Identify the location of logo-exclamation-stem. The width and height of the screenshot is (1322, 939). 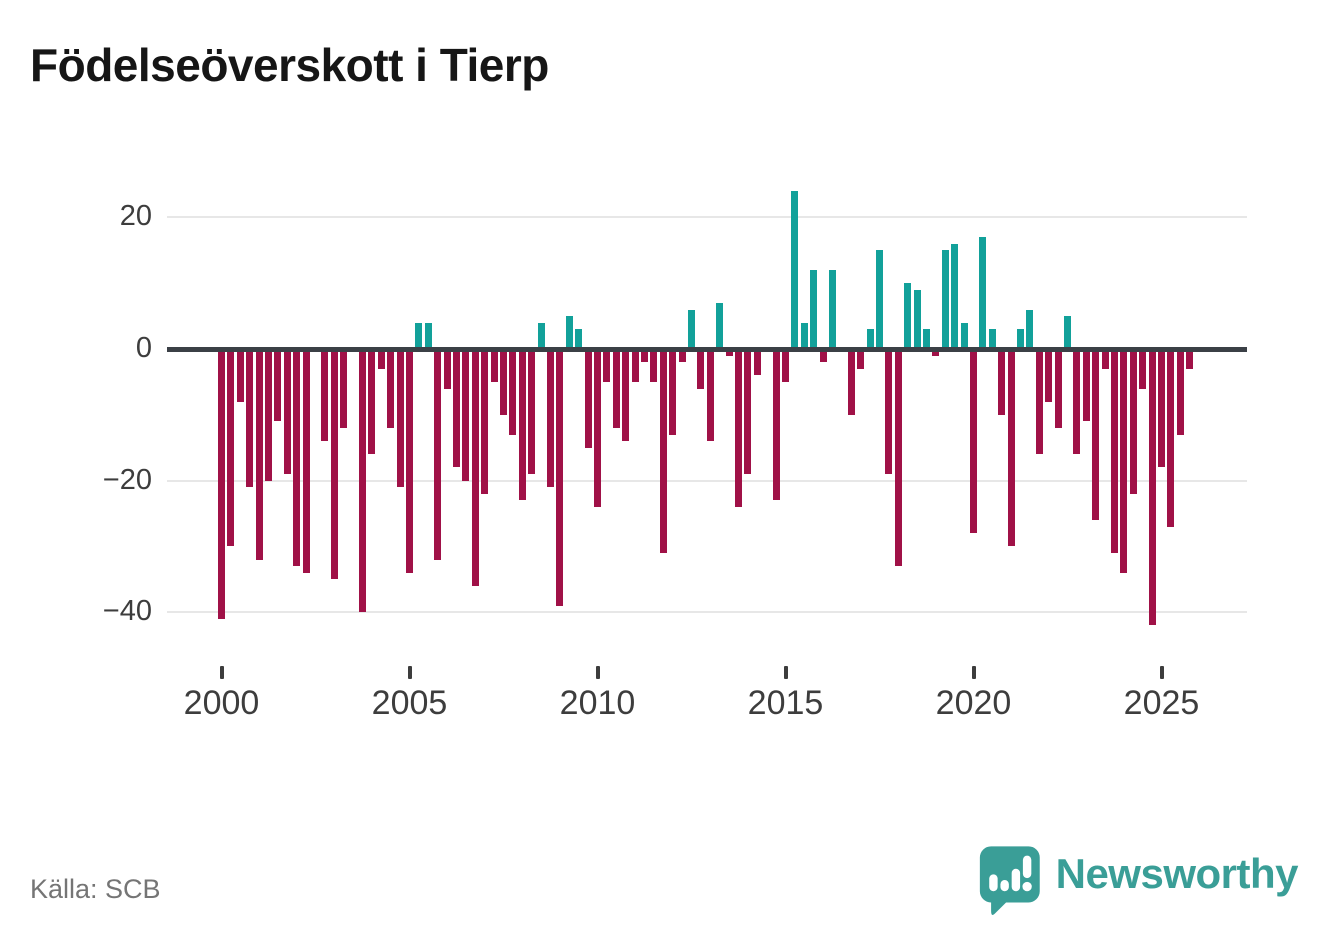
(1027, 867).